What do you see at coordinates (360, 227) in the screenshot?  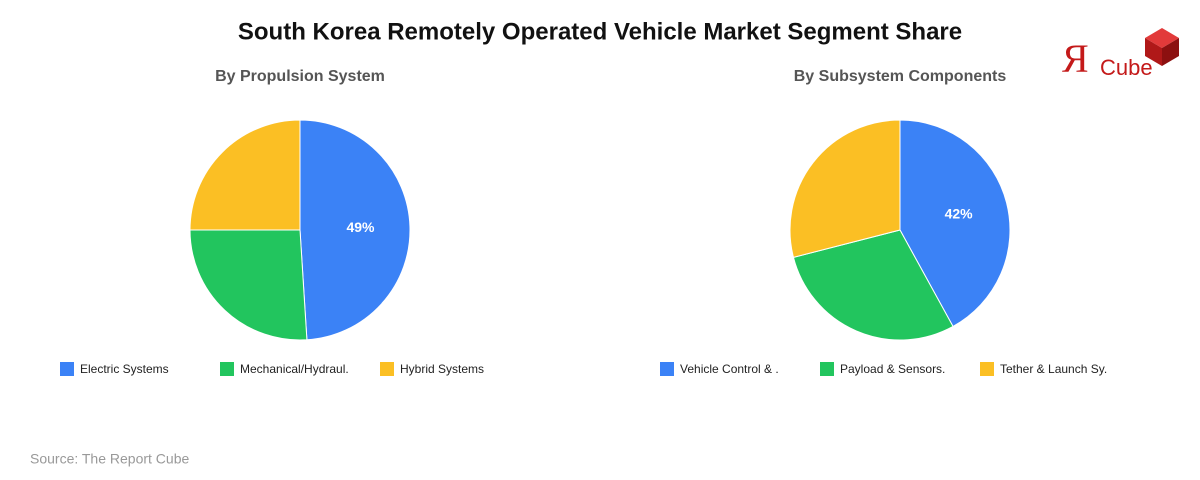 I see `data-label: 49%` at bounding box center [360, 227].